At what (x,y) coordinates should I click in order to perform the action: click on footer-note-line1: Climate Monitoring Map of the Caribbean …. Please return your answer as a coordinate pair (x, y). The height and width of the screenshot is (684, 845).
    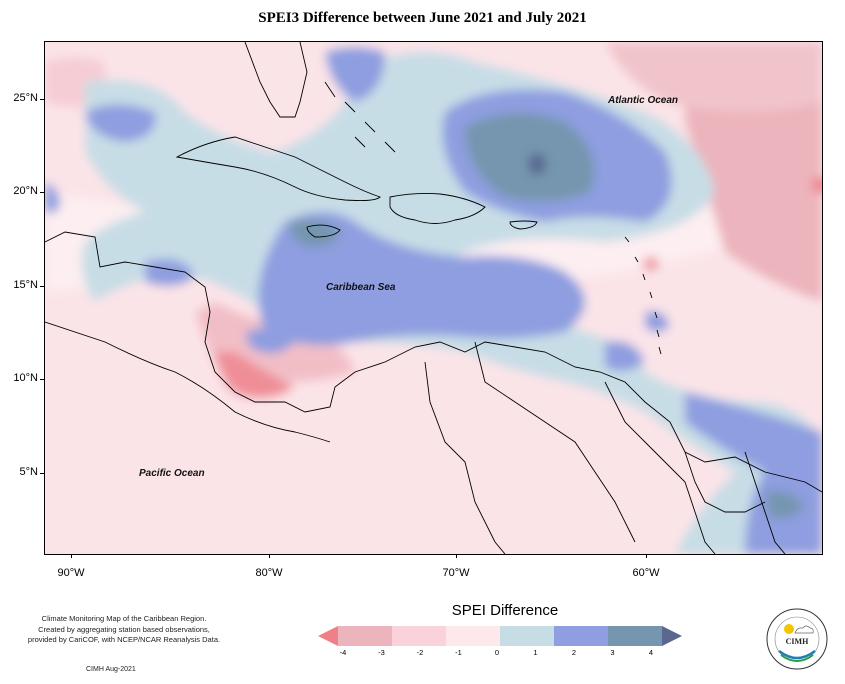
    Looking at the image, I should click on (124, 618).